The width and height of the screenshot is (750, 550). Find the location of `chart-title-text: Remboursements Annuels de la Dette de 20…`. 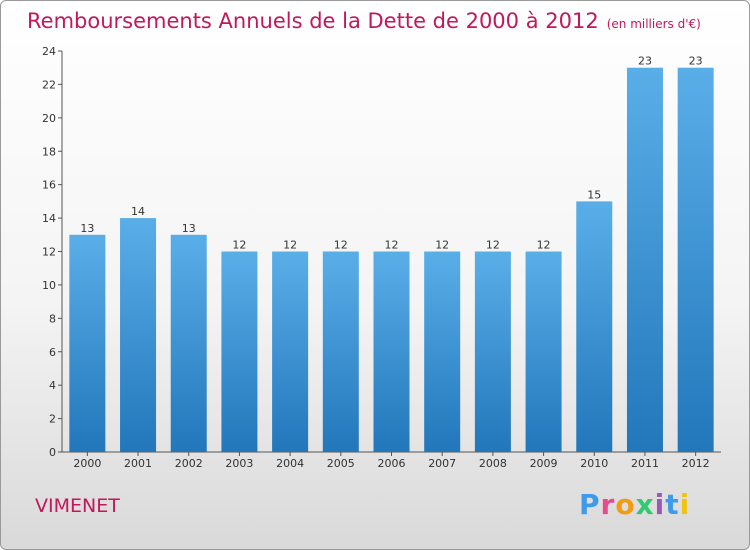

chart-title-text: Remboursements Annuels de la Dette de 20… is located at coordinates (313, 21).